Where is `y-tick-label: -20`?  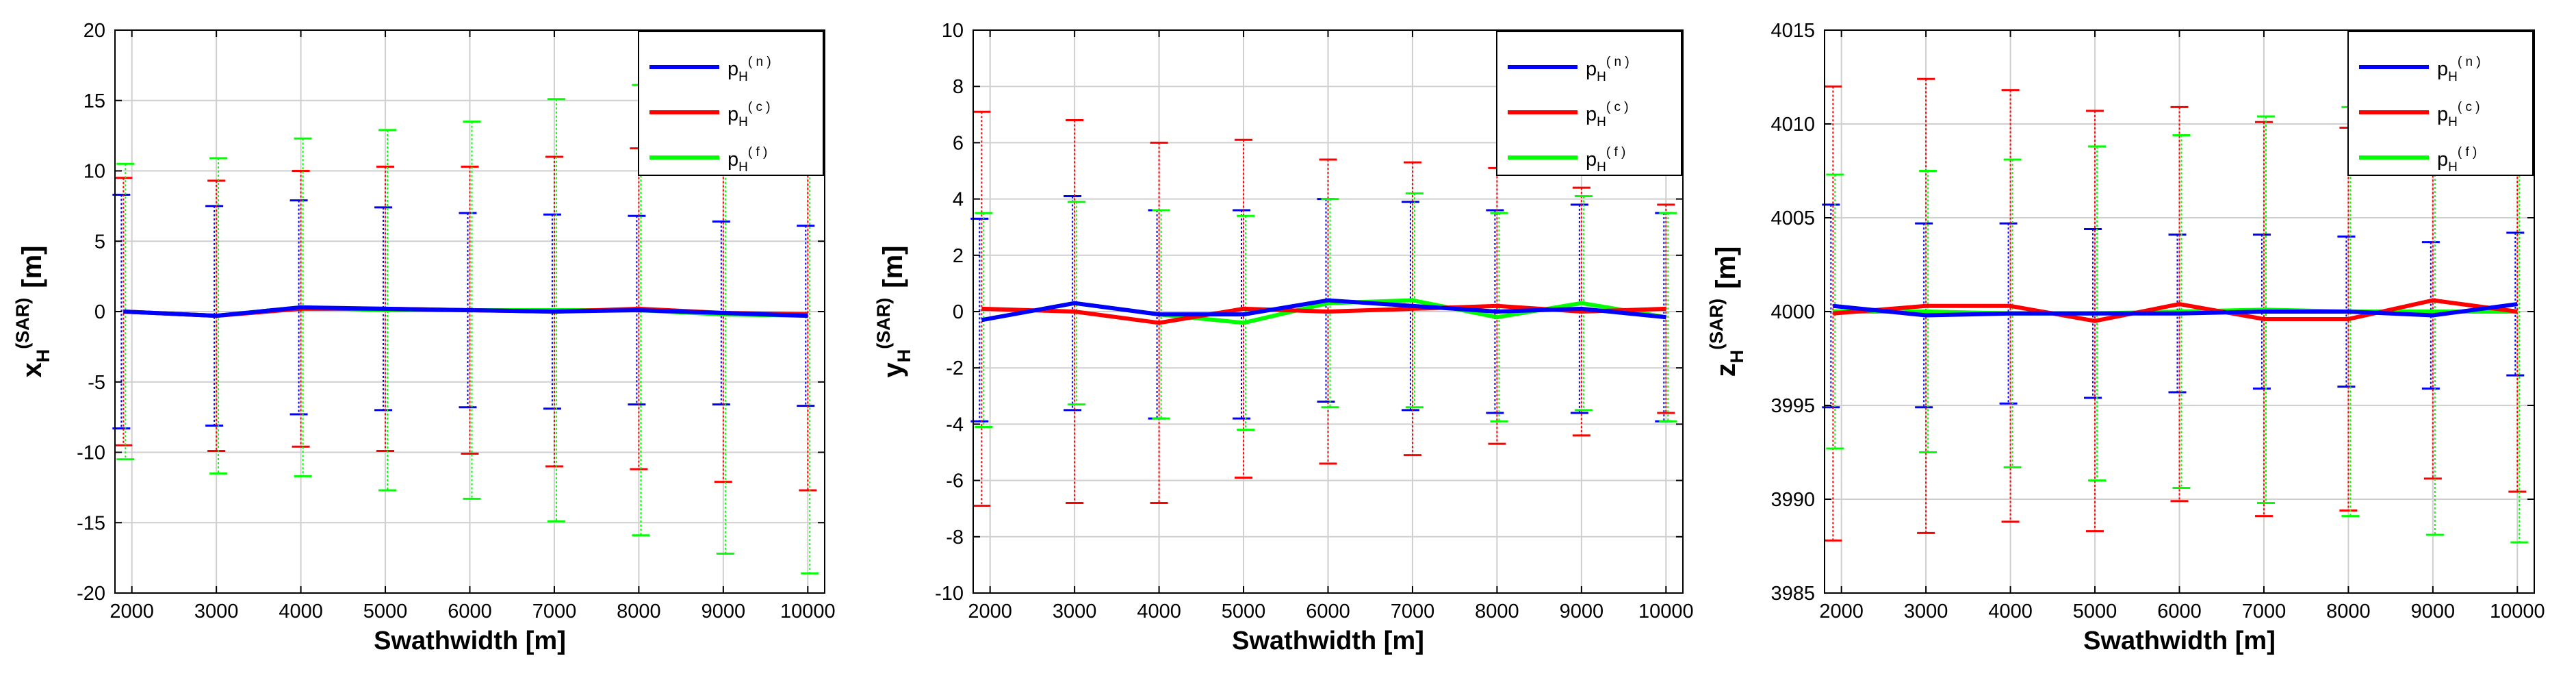 y-tick-label: -20 is located at coordinates (91, 594).